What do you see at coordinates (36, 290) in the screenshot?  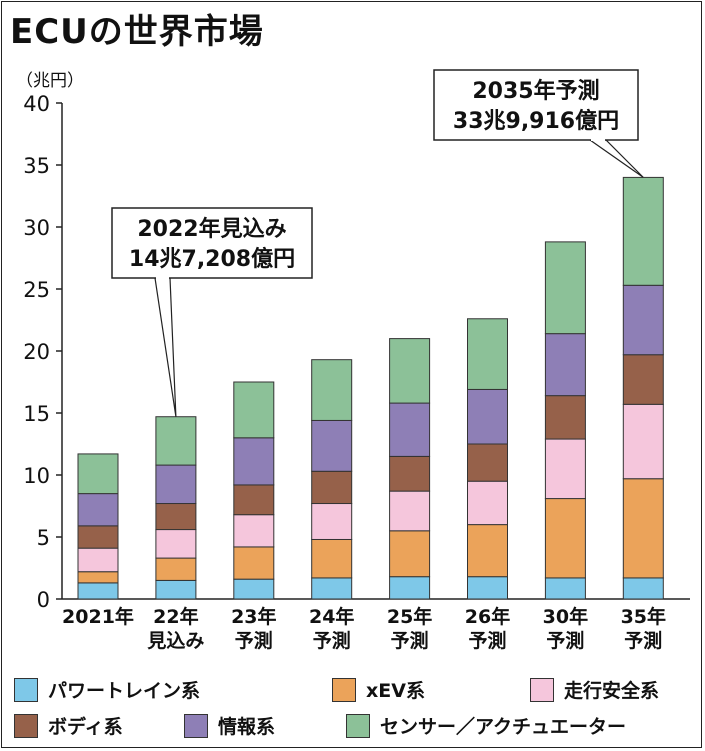 I see `y-tick-label: 25` at bounding box center [36, 290].